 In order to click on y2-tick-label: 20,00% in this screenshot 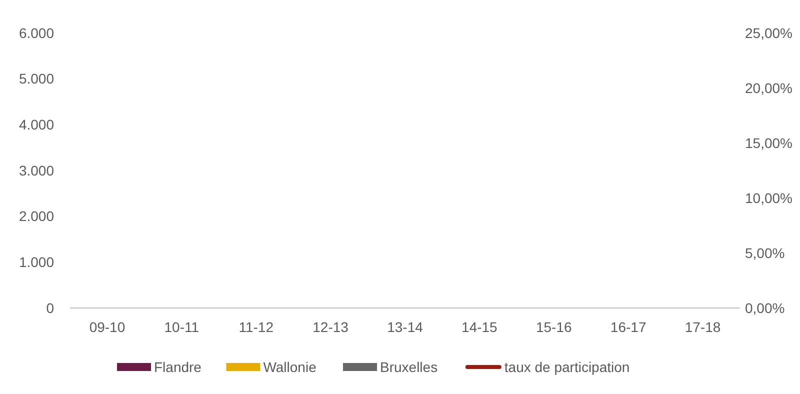, I will do `click(768, 88)`.